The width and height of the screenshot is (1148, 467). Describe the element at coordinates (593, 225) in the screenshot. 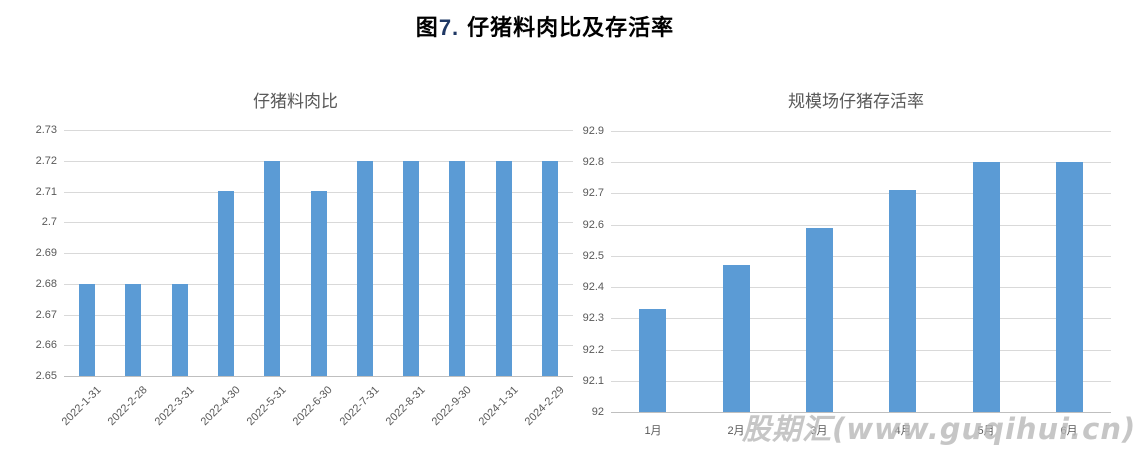

I see `y-tick-label: 92.6` at that location.